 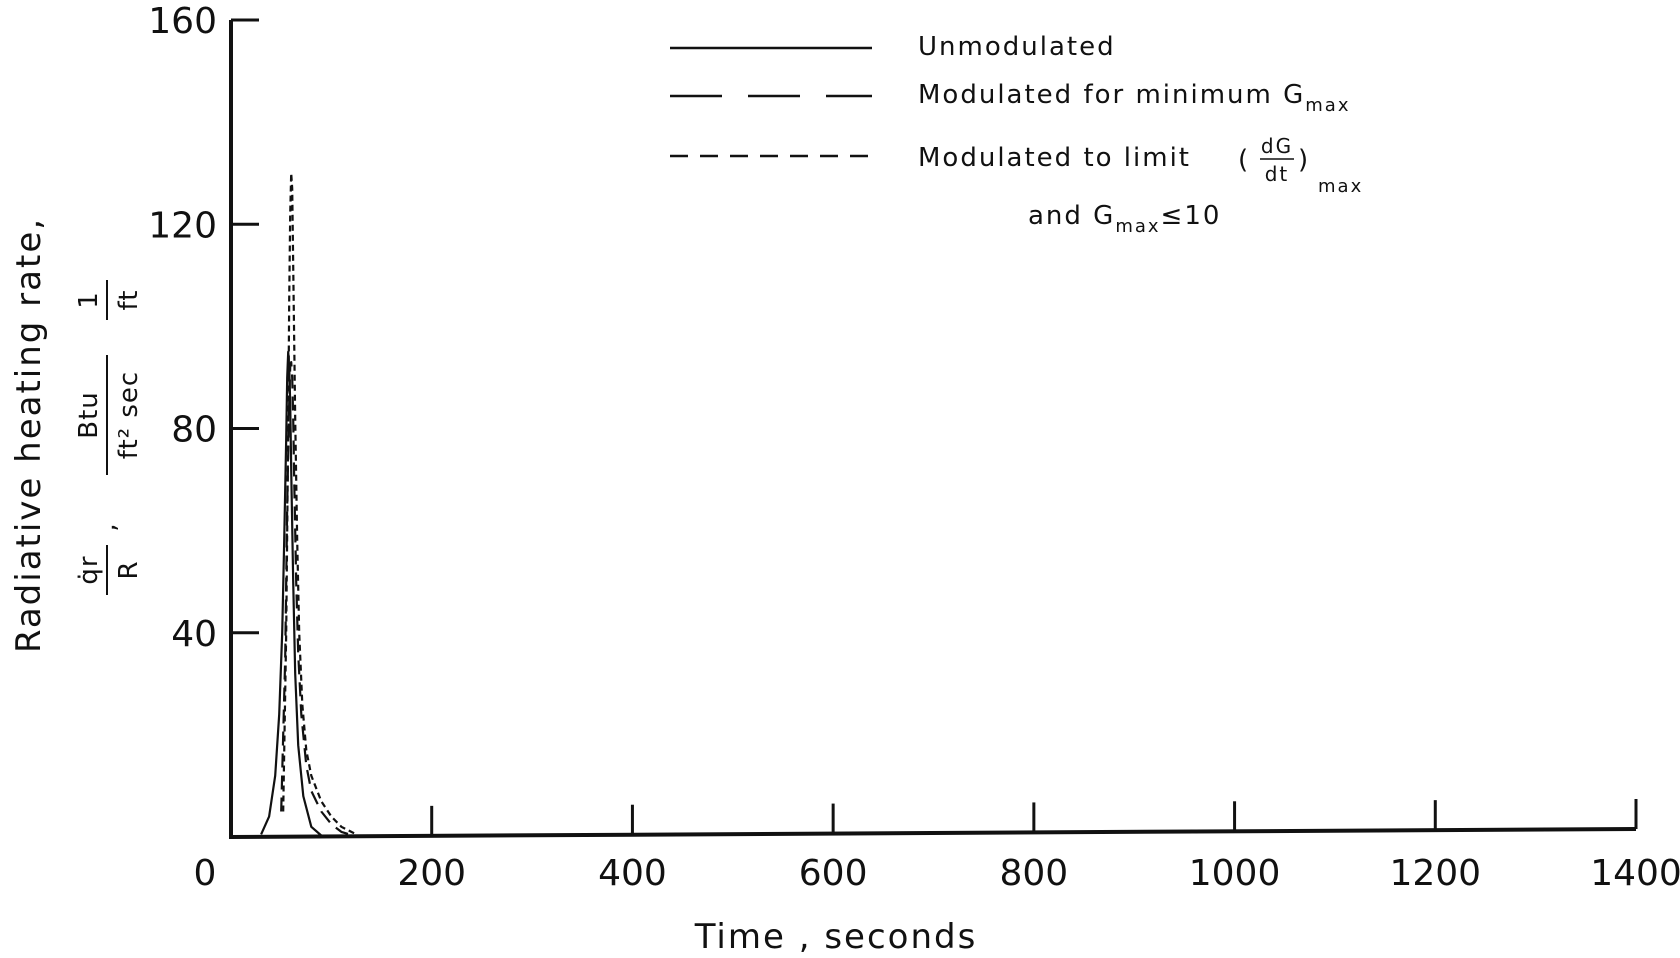 I want to click on x-tick-label: 1400, so click(x=1635, y=873).